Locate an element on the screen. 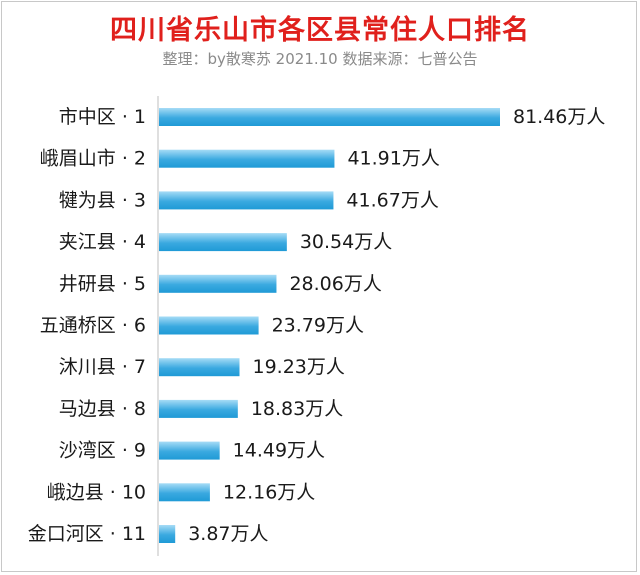 Image resolution: width=640 pixels, height=575 pixels. category-label: 夹江县 · 4 is located at coordinates (102, 242).